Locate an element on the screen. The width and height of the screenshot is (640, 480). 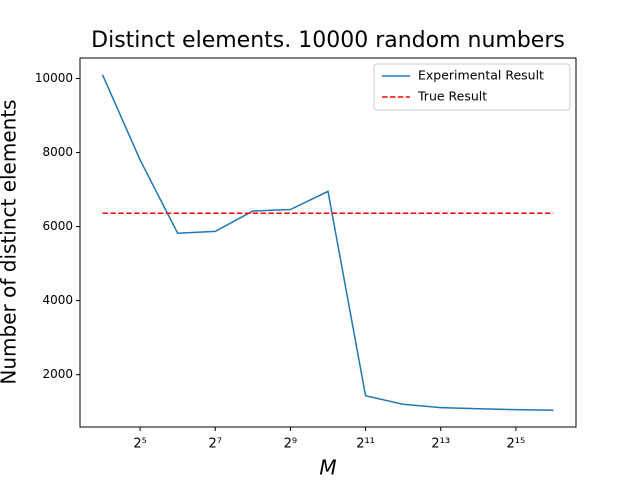
y-tick-label: 2000 is located at coordinates (57, 374).